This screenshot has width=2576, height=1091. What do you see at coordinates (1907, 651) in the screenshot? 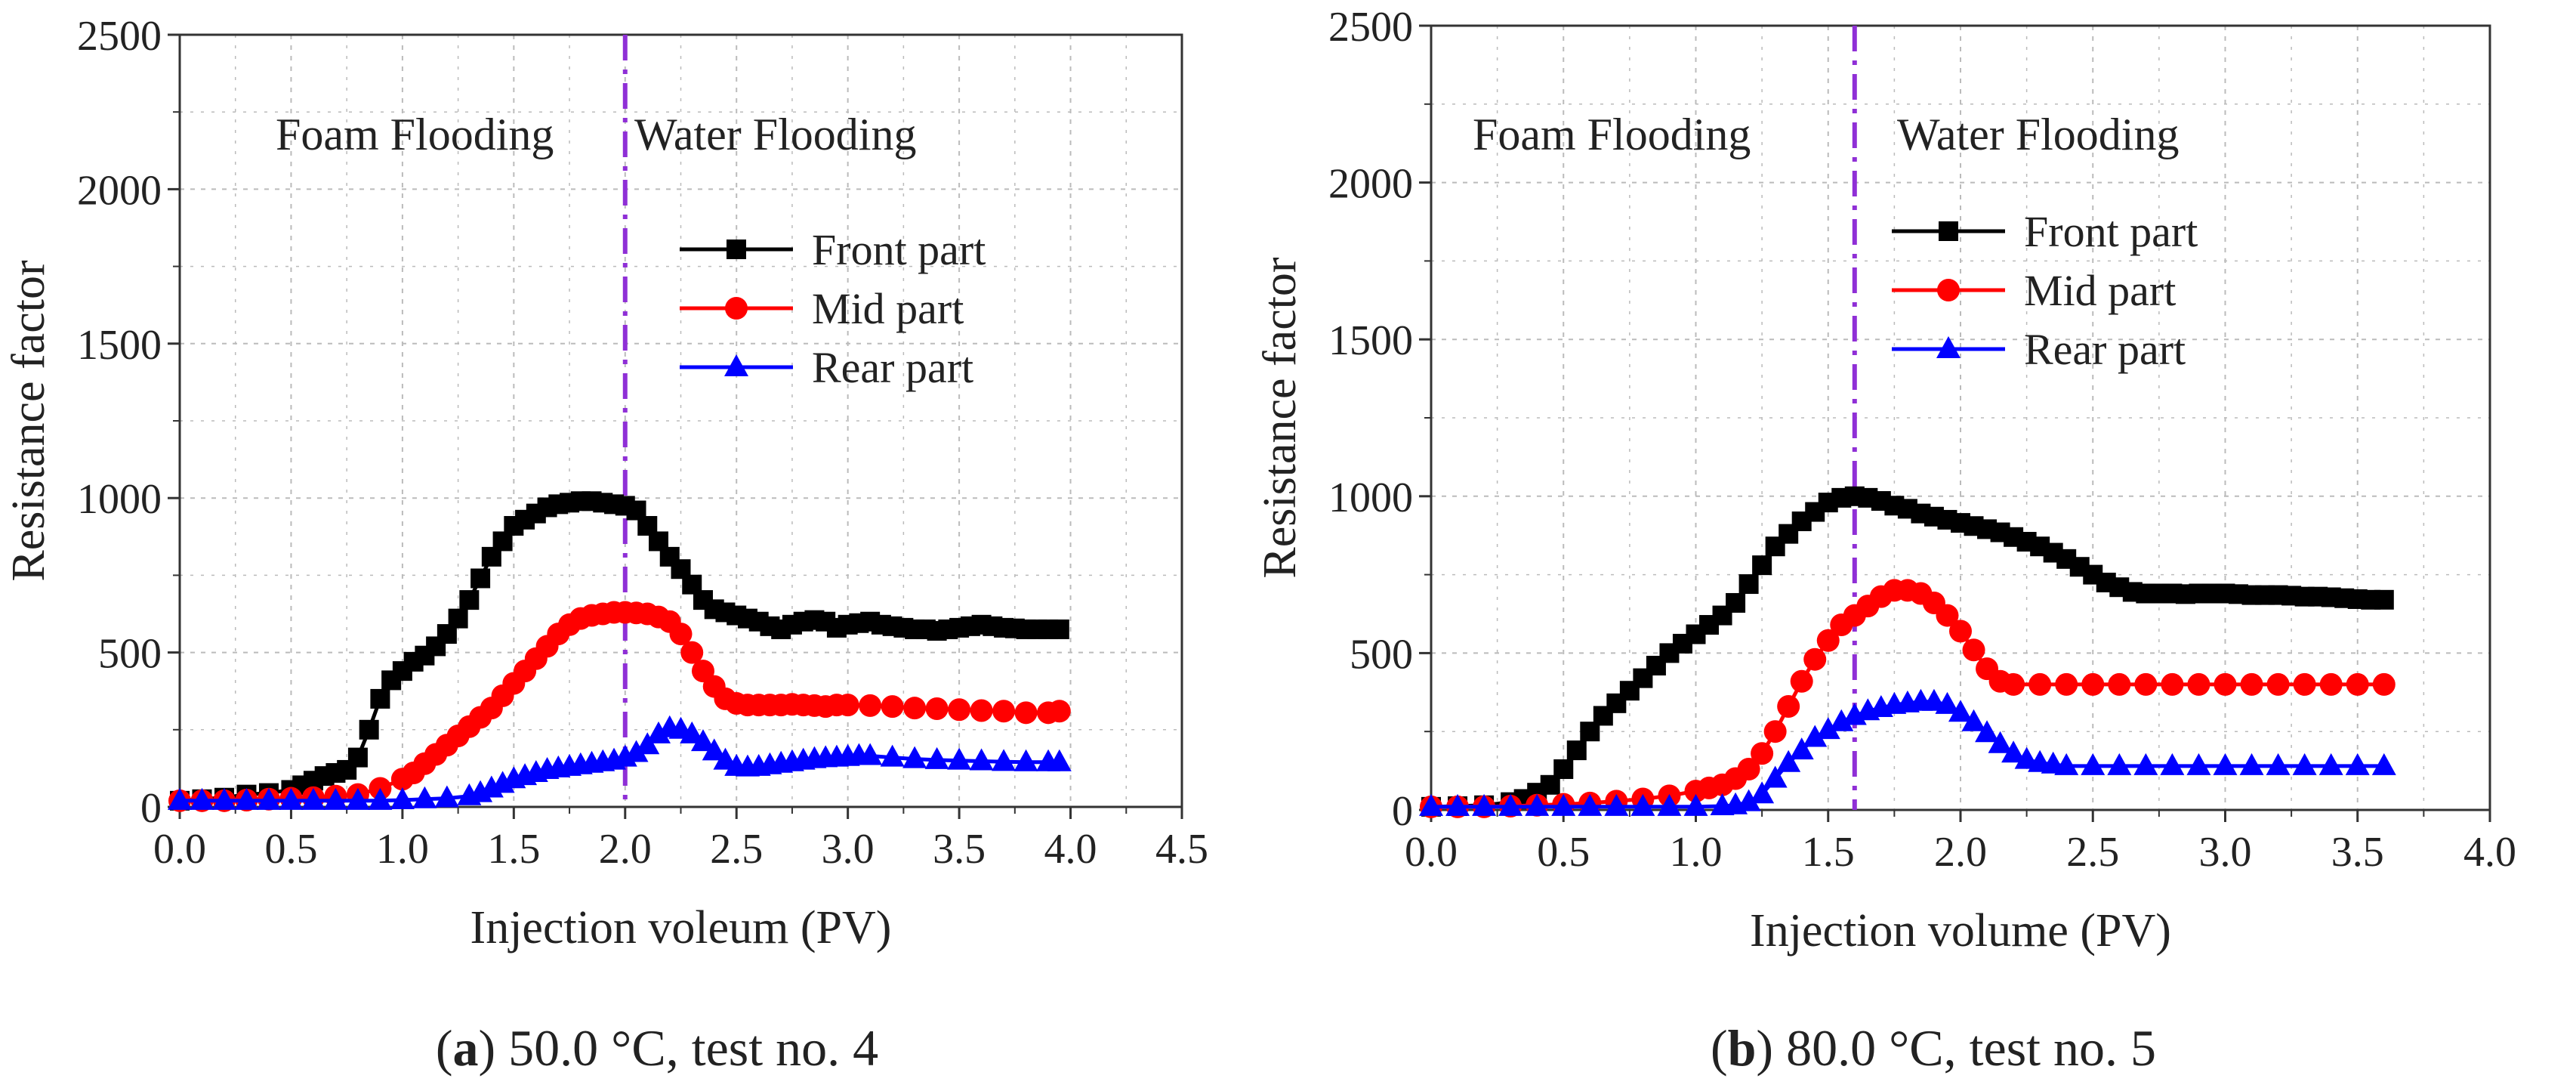
I see `series-line` at bounding box center [1907, 651].